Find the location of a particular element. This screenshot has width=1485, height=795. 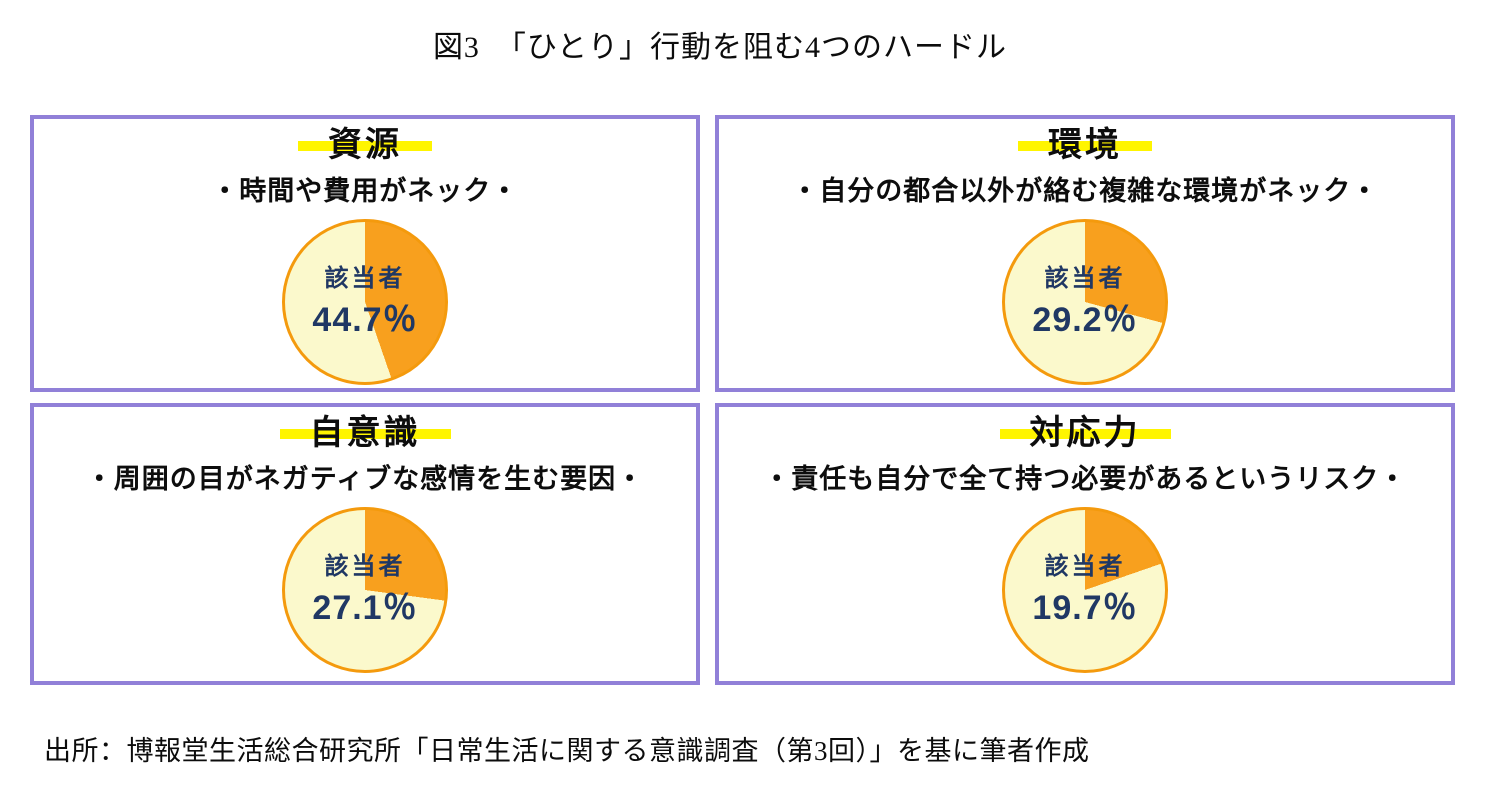

panel-subtitle: ・周囲の目がネガティブな感情を生む要因・ is located at coordinates (365, 479).